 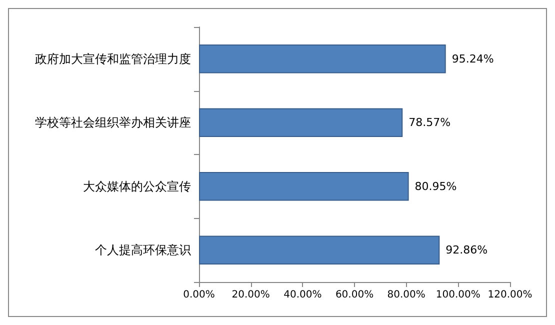 I want to click on x-tick-label: 120.00%, so click(x=510, y=295).